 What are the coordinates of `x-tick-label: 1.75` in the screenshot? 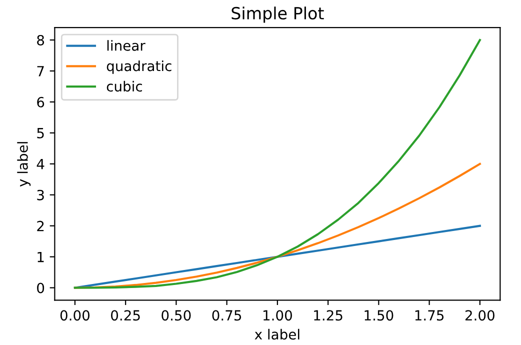 It's located at (429, 315).